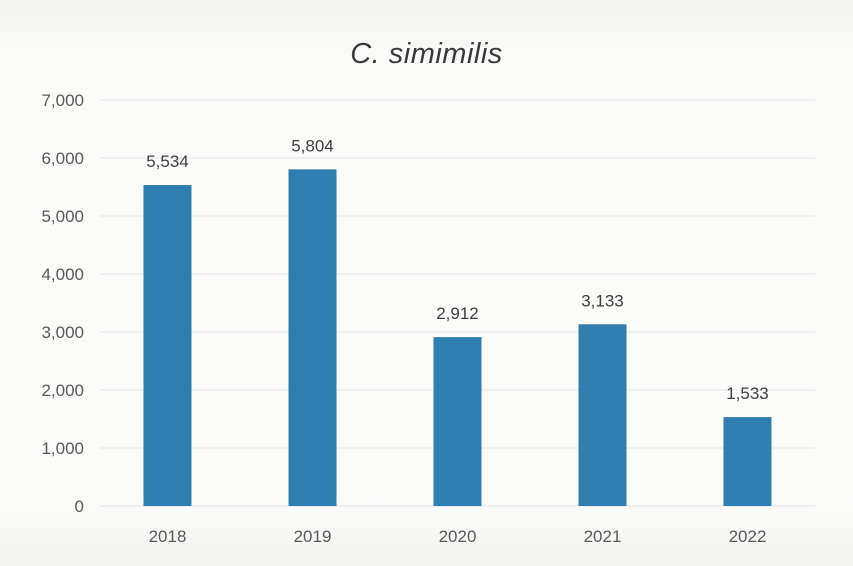  I want to click on data-label: 3,133, so click(602, 300).